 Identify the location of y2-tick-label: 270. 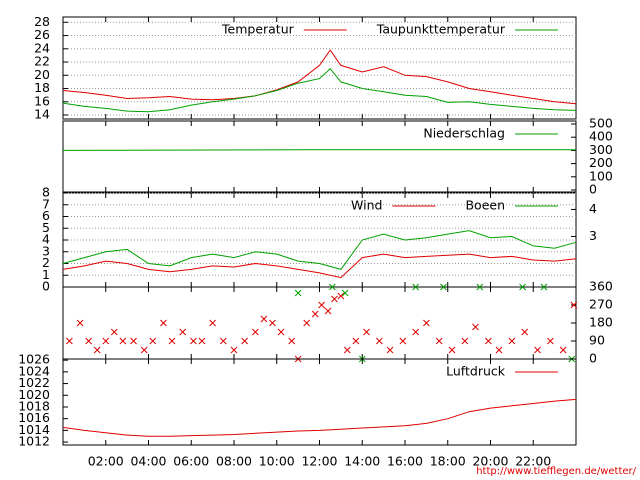
(601, 304).